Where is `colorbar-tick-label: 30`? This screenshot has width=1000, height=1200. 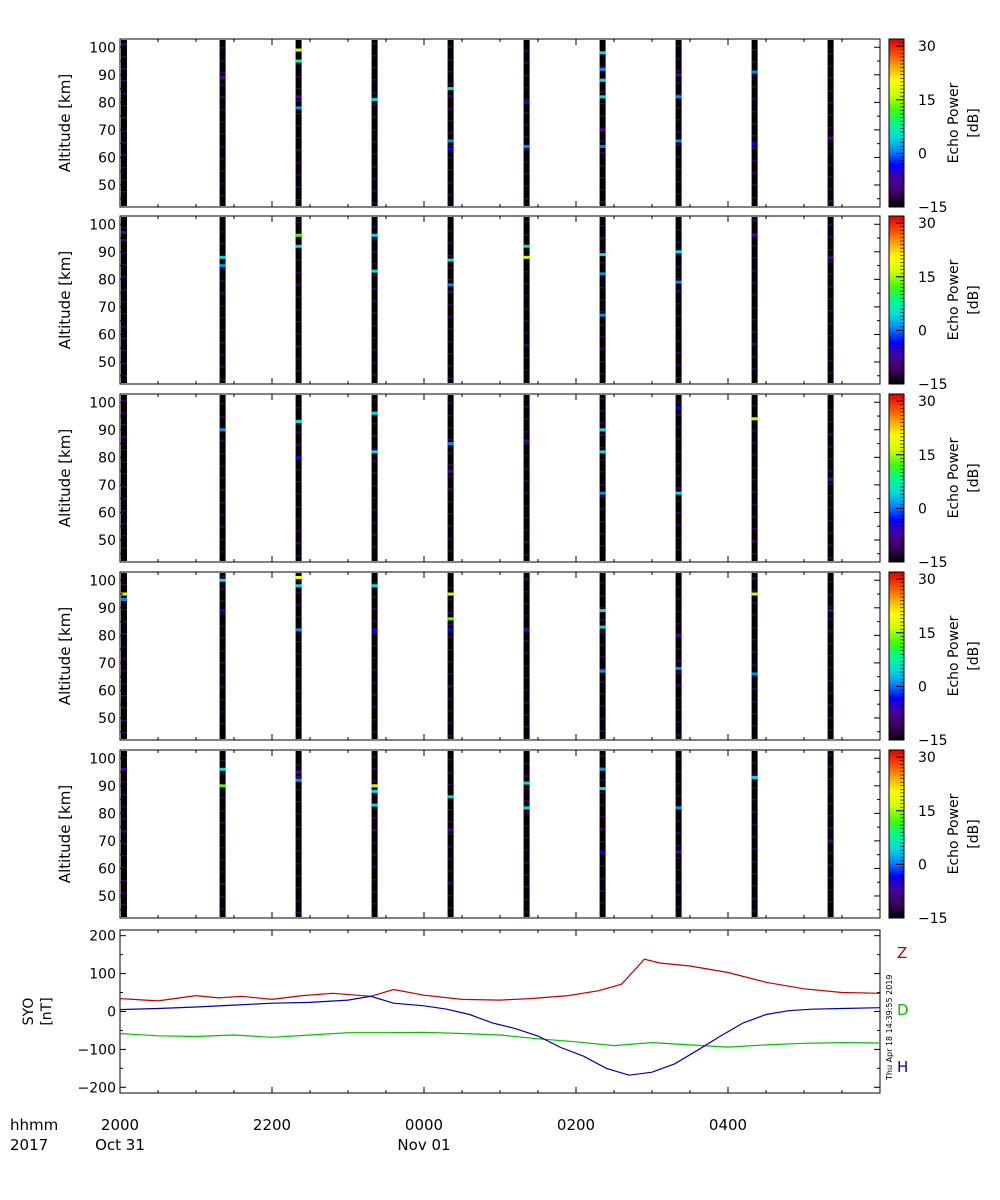 colorbar-tick-label: 30 is located at coordinates (927, 224).